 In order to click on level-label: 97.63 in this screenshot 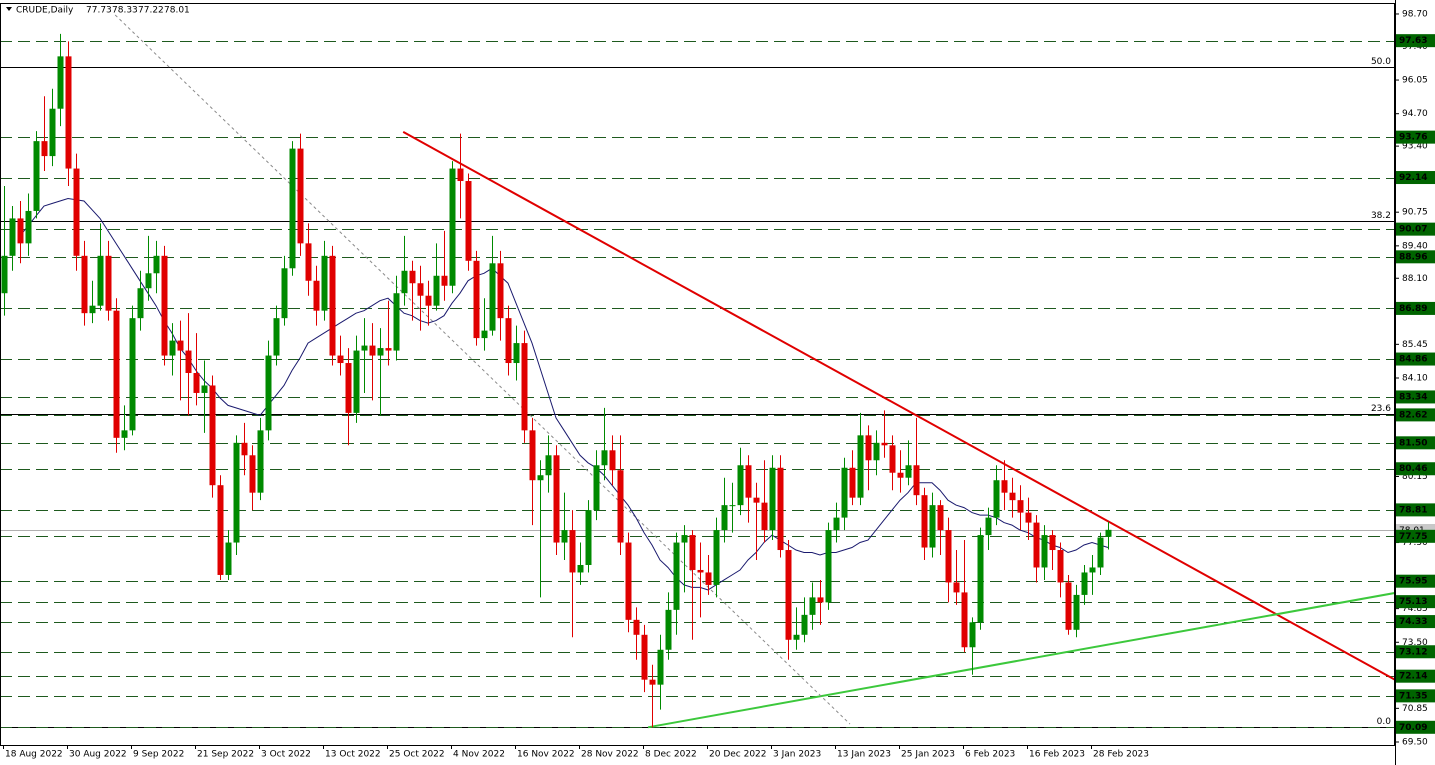, I will do `click(1413, 41)`.